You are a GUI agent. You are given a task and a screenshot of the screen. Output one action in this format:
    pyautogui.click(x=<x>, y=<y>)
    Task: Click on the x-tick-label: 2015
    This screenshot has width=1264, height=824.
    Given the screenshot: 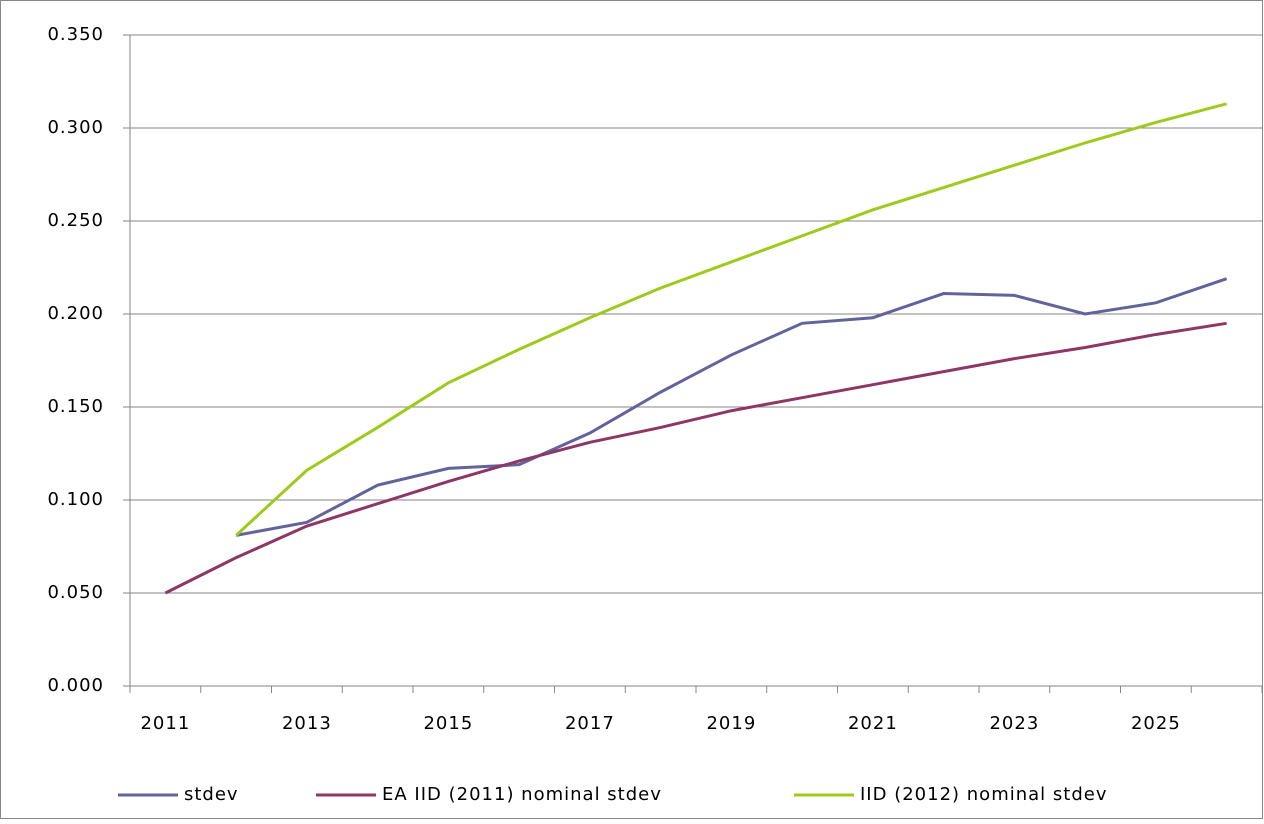 What is the action you would take?
    pyautogui.click(x=448, y=723)
    